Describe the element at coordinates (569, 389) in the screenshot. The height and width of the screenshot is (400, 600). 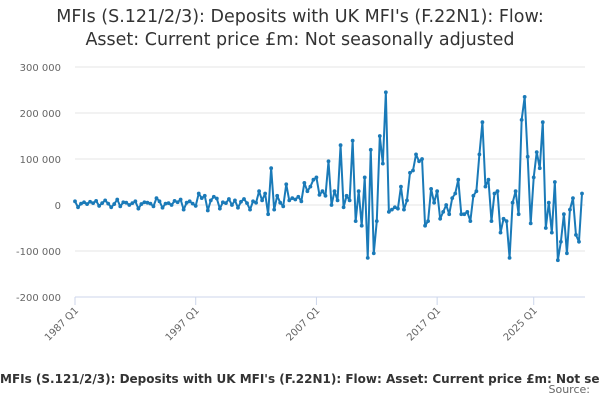
I see `credits-text: Source:` at that location.